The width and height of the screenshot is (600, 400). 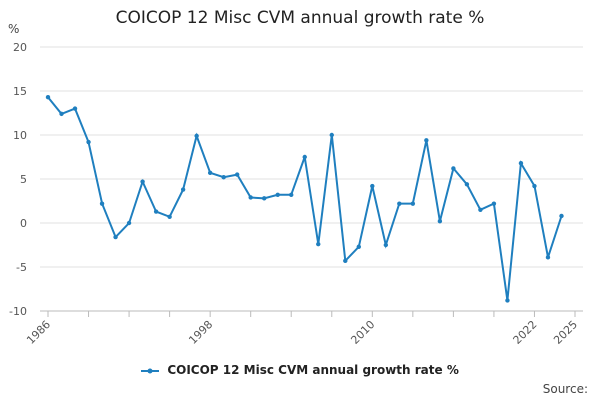 I want to click on legend-label: COICOP 12 Misc CVM annual growth rate %, so click(x=313, y=370).